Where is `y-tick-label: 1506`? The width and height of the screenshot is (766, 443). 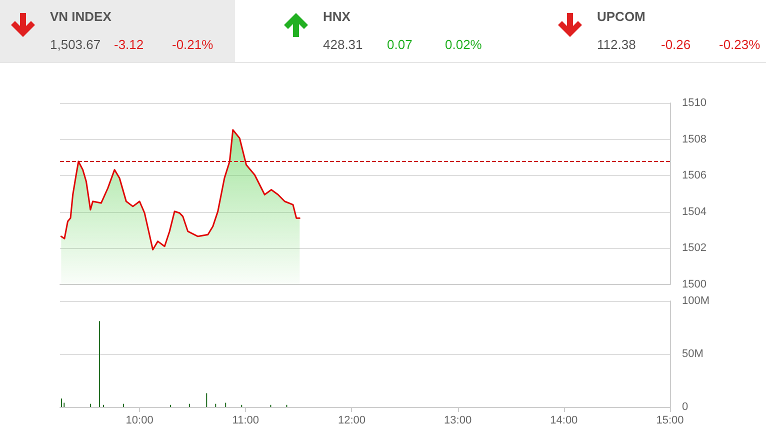 y-tick-label: 1506 is located at coordinates (694, 176).